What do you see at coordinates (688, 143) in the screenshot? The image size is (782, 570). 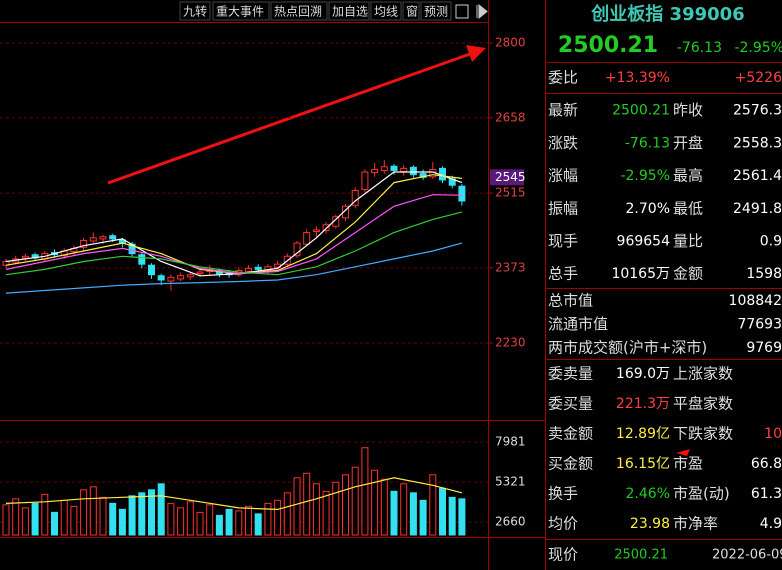 I see `field-label: 开盘` at bounding box center [688, 143].